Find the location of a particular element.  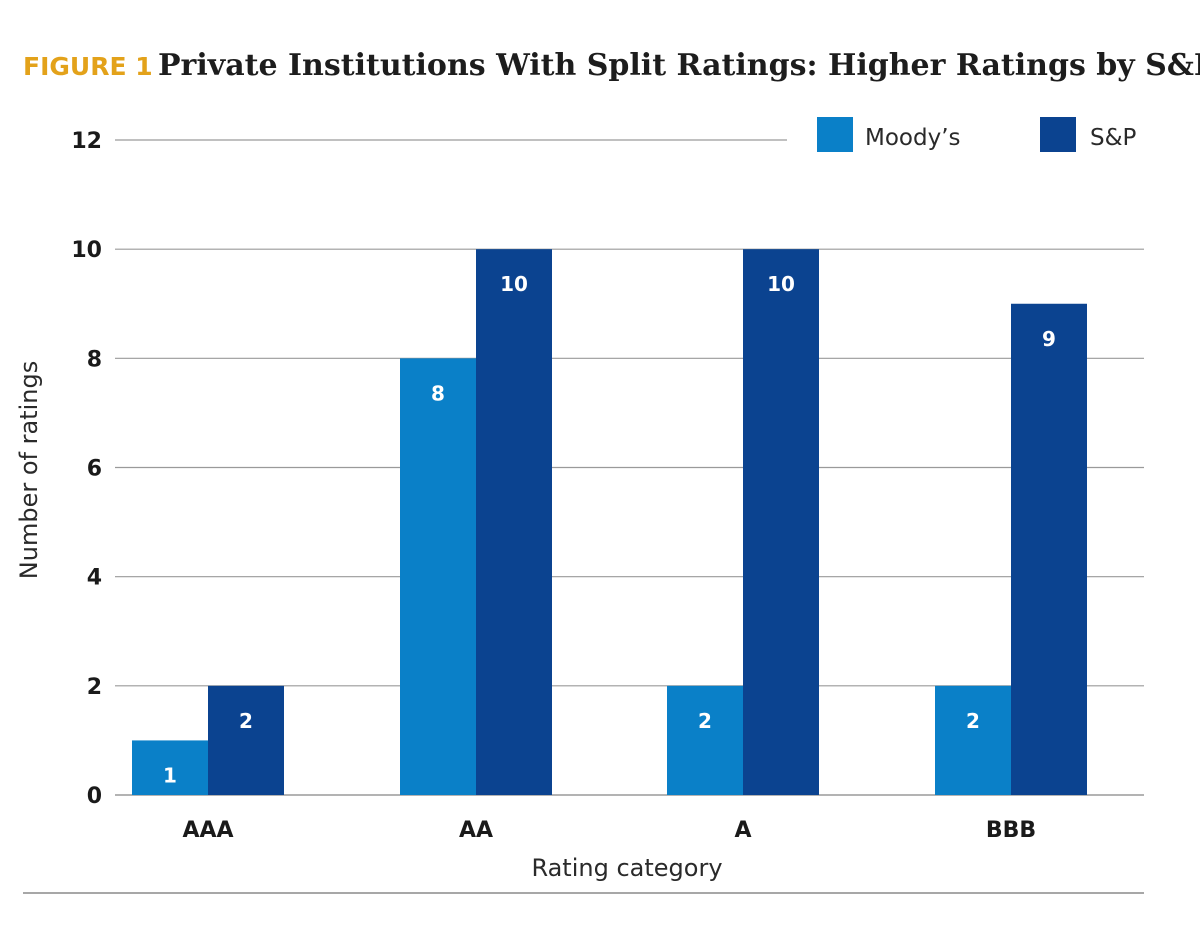

data-label-s-p-aaa: 2 is located at coordinates (246, 721).